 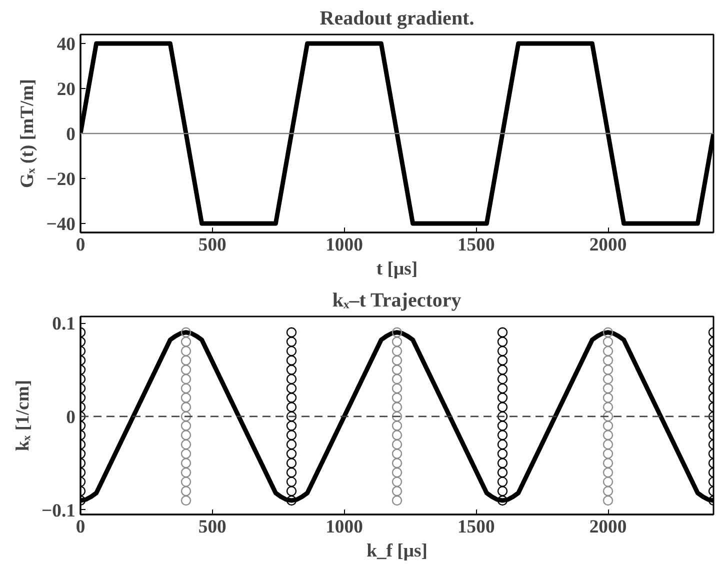 What do you see at coordinates (61, 224) in the screenshot?
I see `y-tick-label: −40` at bounding box center [61, 224].